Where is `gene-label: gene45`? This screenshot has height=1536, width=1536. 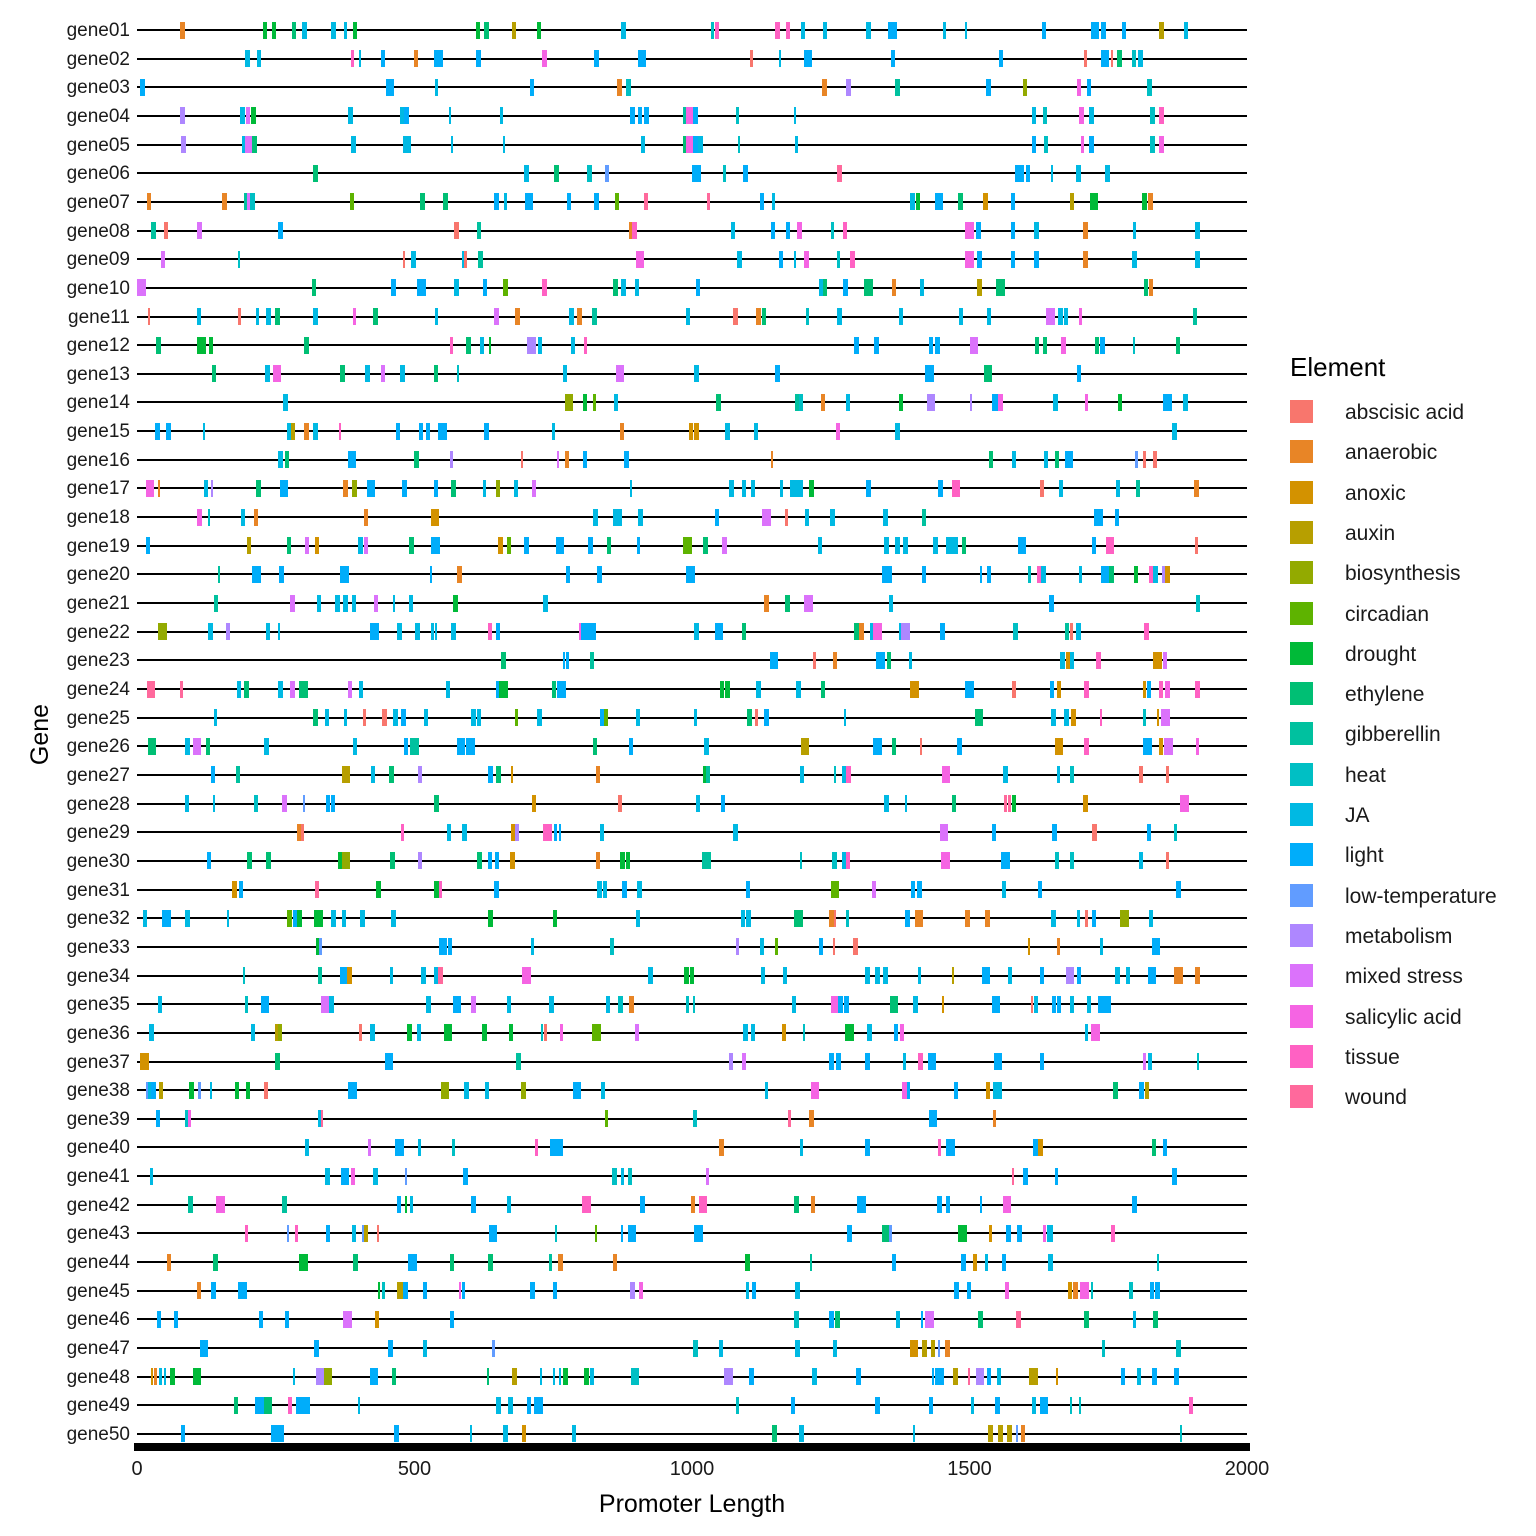 gene-label: gene45 is located at coordinates (98, 1291).